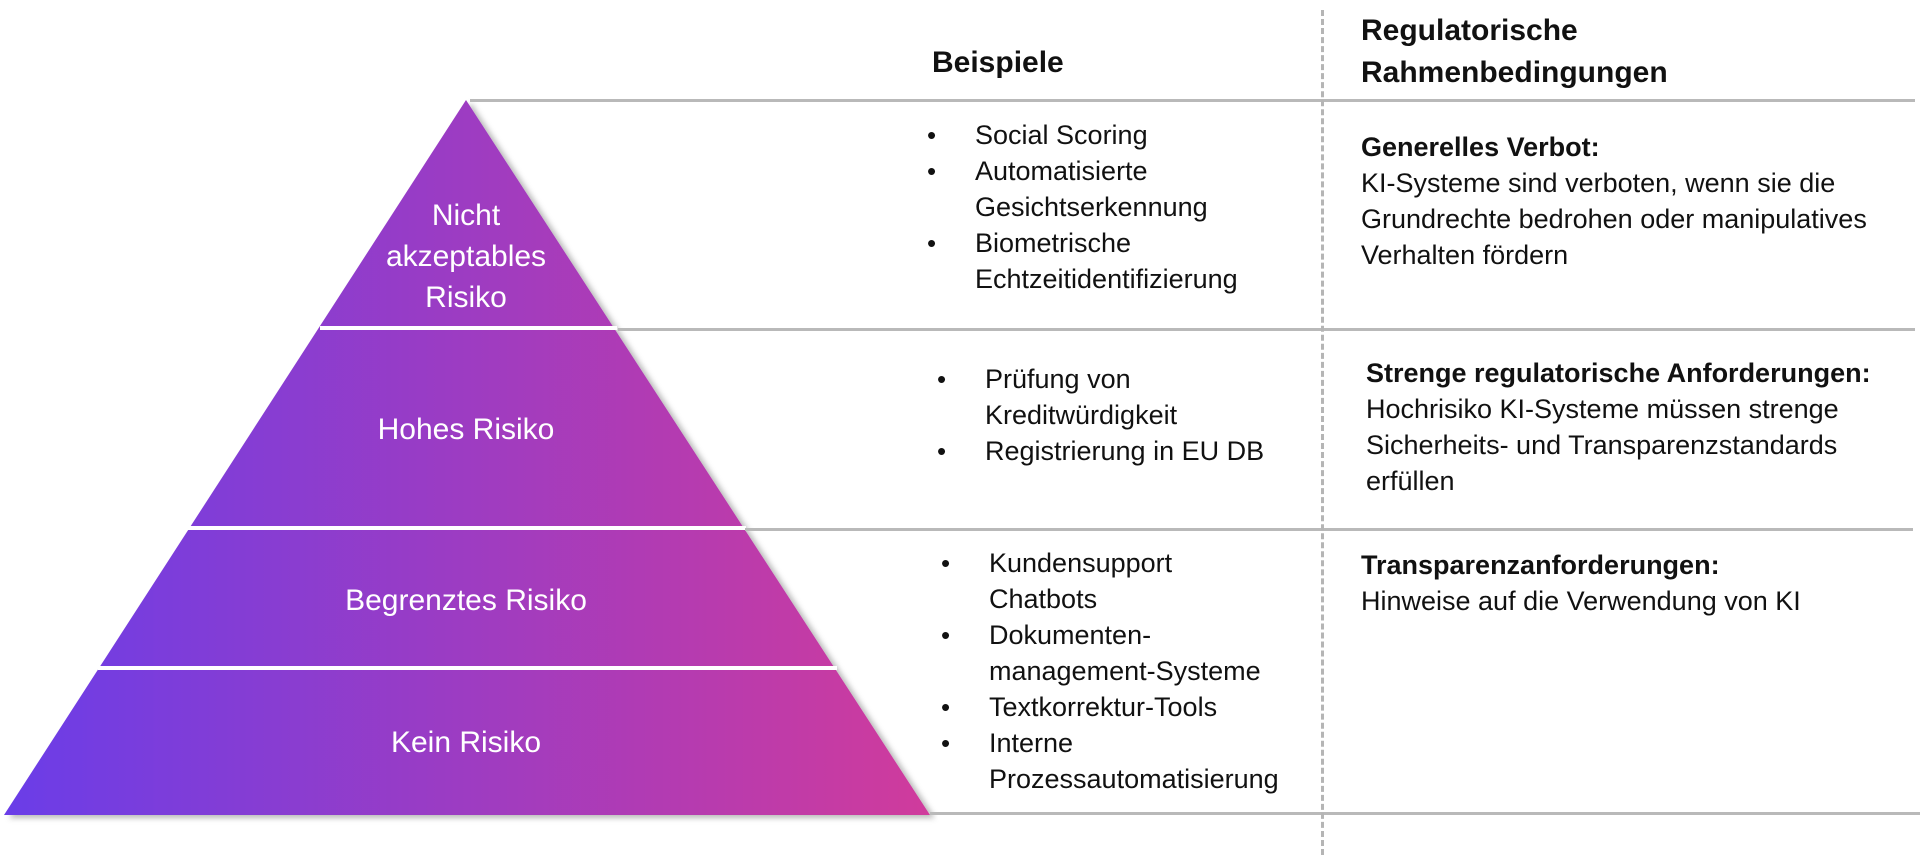 The image size is (1920, 855). I want to click on tier-label-unacceptable-line-2: akzeptables, so click(466, 256).